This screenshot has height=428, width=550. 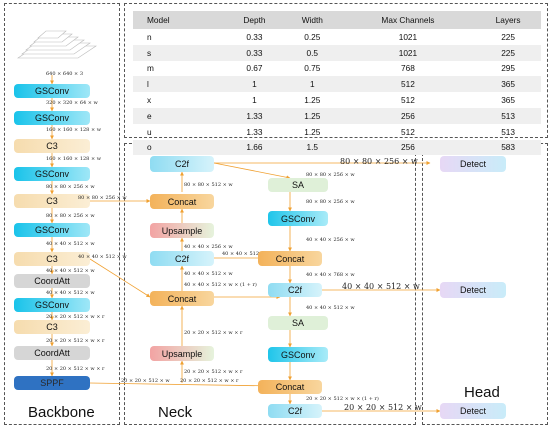 What do you see at coordinates (175, 412) in the screenshot?
I see `neck-title: Neck` at bounding box center [175, 412].